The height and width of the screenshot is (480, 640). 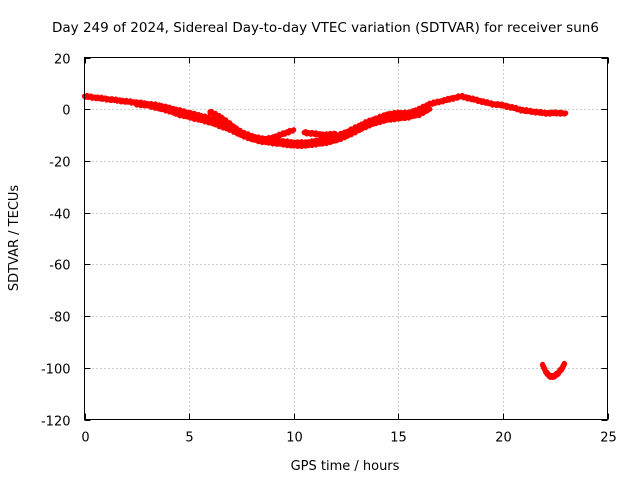 I want to click on y-axis-title: SDTVAR / TECUs, so click(x=14, y=238).